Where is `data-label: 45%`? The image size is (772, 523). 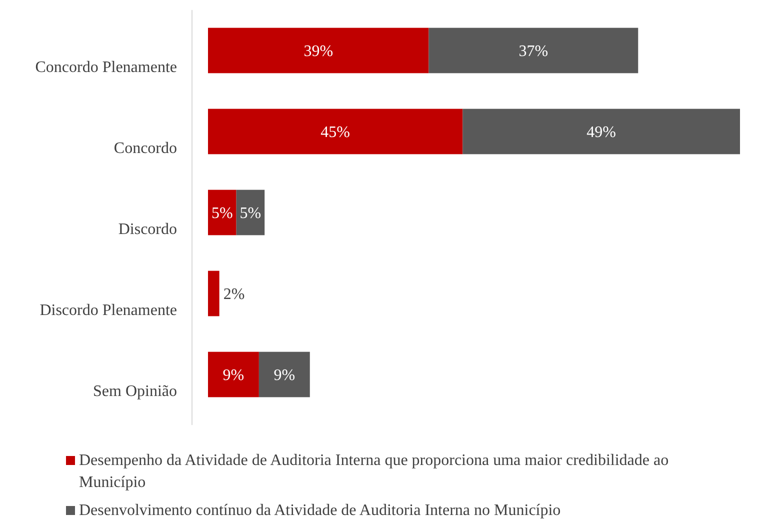 data-label: 45% is located at coordinates (335, 133).